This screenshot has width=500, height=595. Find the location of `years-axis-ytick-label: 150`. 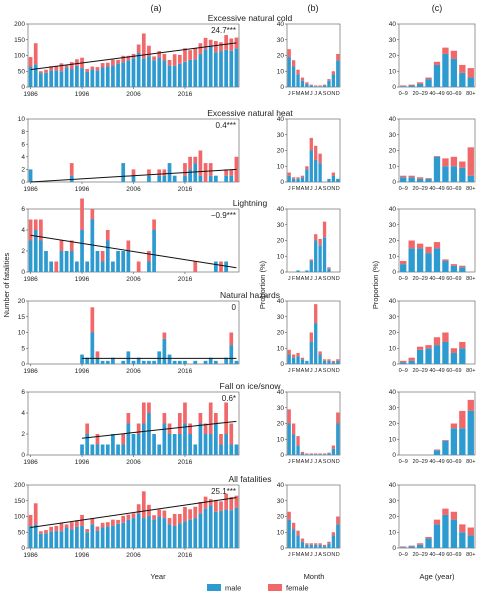

years-axis-ytick-label: 150 is located at coordinates (19, 501).